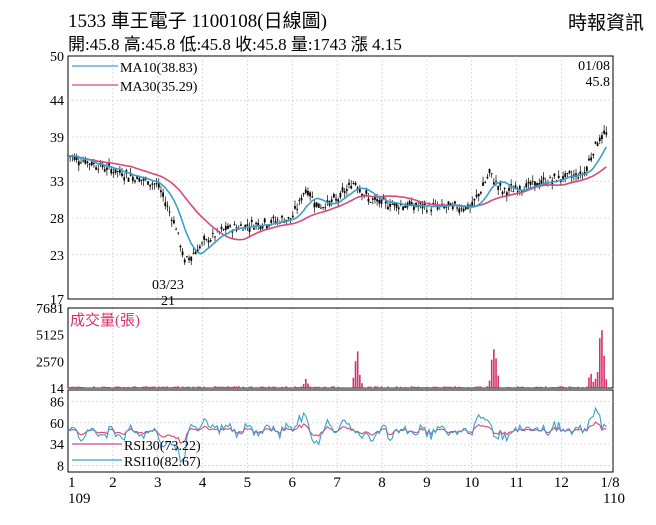 The height and width of the screenshot is (525, 656). I want to click on rsi-y-tick-label: 60, so click(57, 424).